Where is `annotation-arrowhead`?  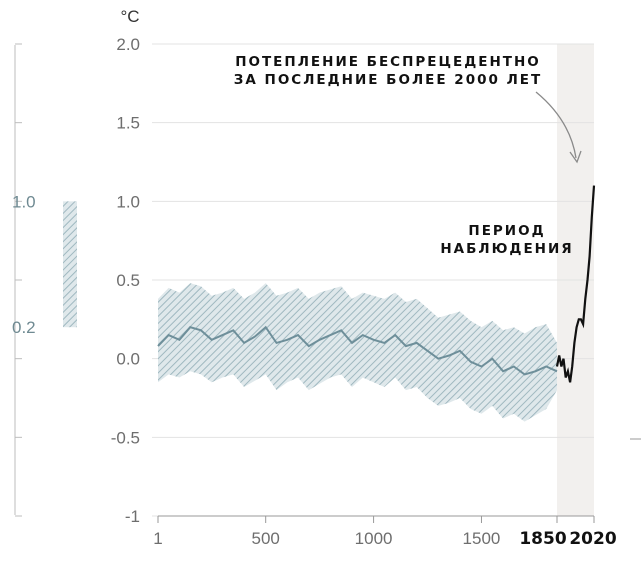
annotation-arrowhead is located at coordinates (575, 157).